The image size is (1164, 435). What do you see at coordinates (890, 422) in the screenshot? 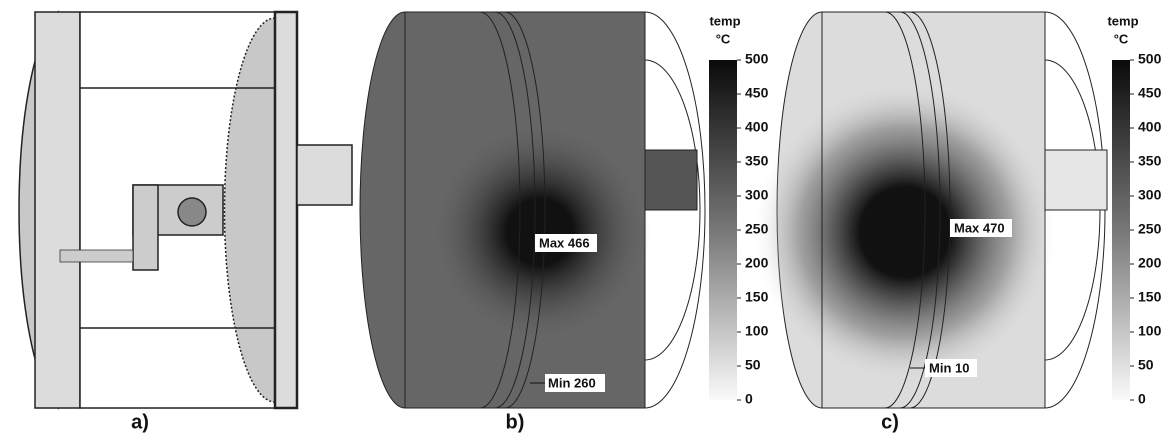
I see `panel-label: c)` at bounding box center [890, 422].